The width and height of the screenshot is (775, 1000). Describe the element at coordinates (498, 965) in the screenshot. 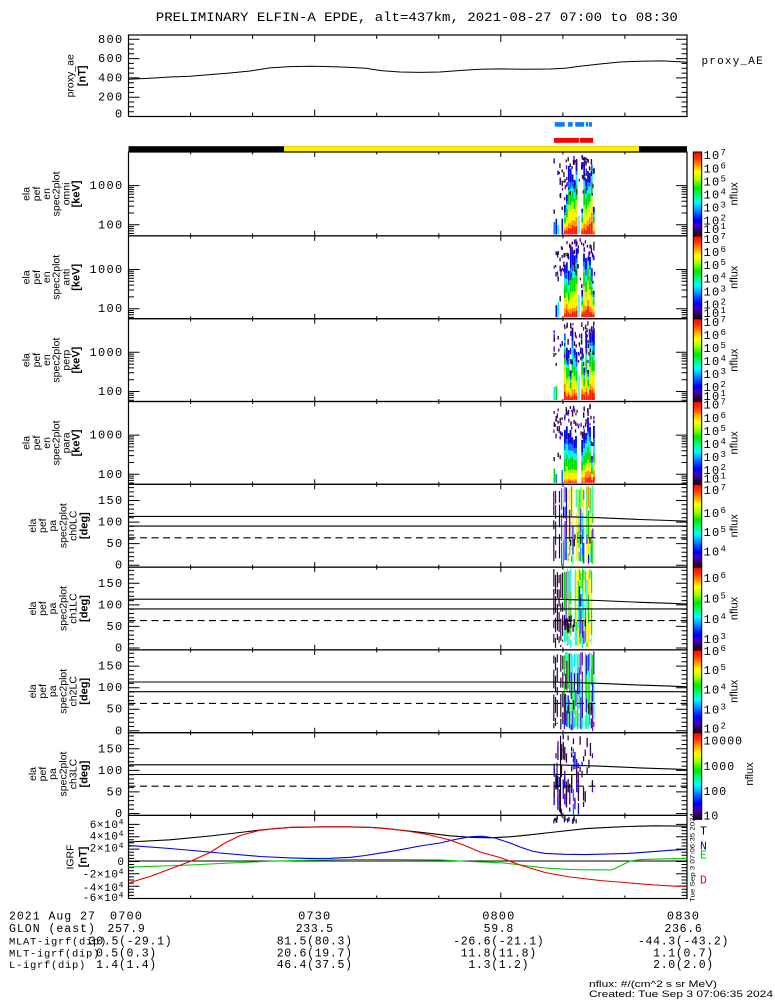

I see `svg-text: 1.3(1.2)` at that location.